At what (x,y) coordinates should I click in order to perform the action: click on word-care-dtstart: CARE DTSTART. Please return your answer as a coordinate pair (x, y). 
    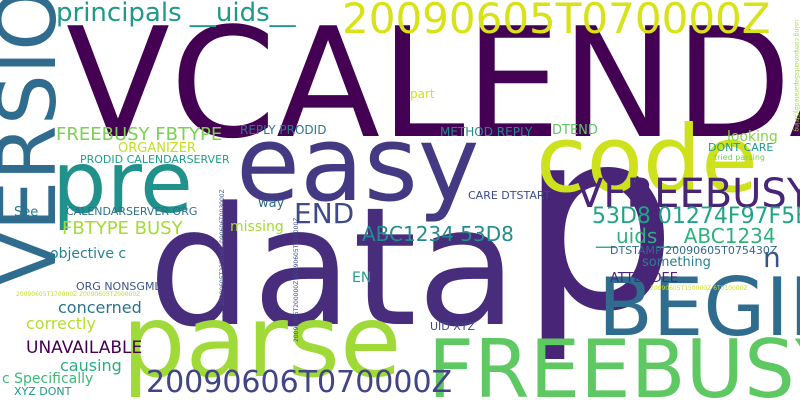
    Looking at the image, I should click on (509, 195).